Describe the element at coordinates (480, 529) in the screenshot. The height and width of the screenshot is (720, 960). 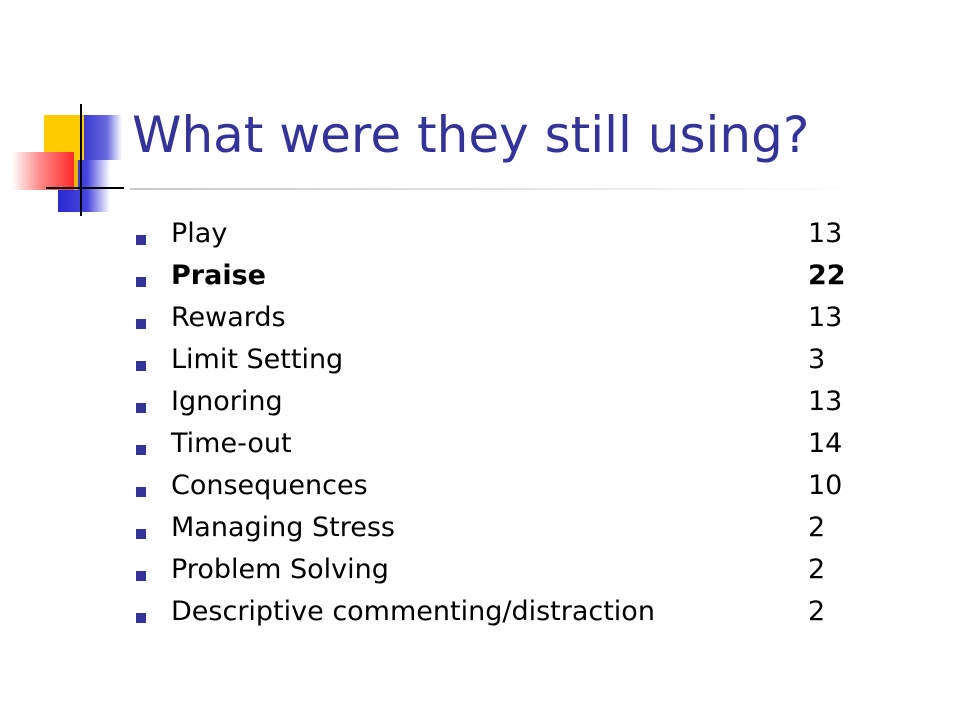
I see `list-item: Managing Stress 2` at that location.